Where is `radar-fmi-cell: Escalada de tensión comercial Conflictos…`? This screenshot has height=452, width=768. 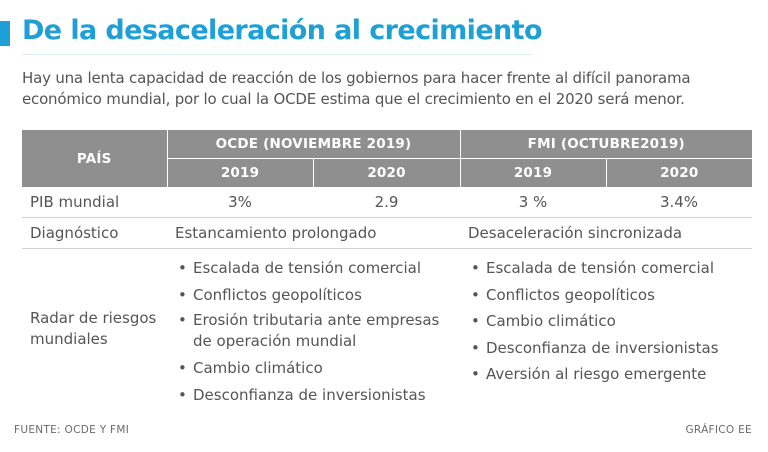
radar-fmi-cell: Escalada de tensión comercial Conflictos… is located at coordinates (606, 329).